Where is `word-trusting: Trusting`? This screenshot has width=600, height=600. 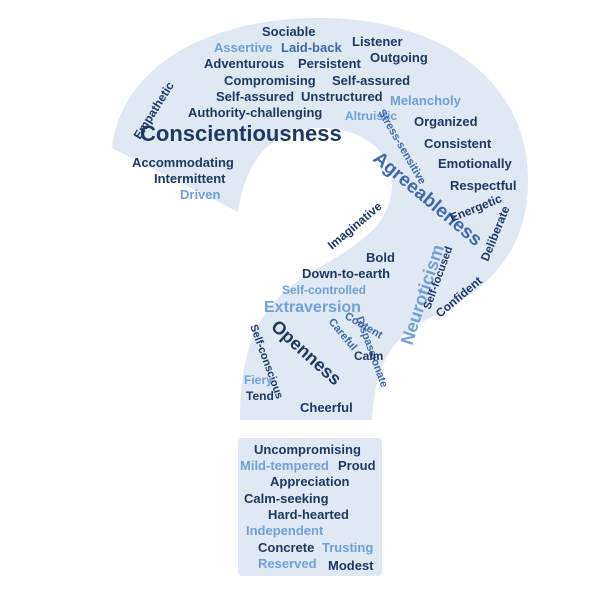 word-trusting: Trusting is located at coordinates (347, 547).